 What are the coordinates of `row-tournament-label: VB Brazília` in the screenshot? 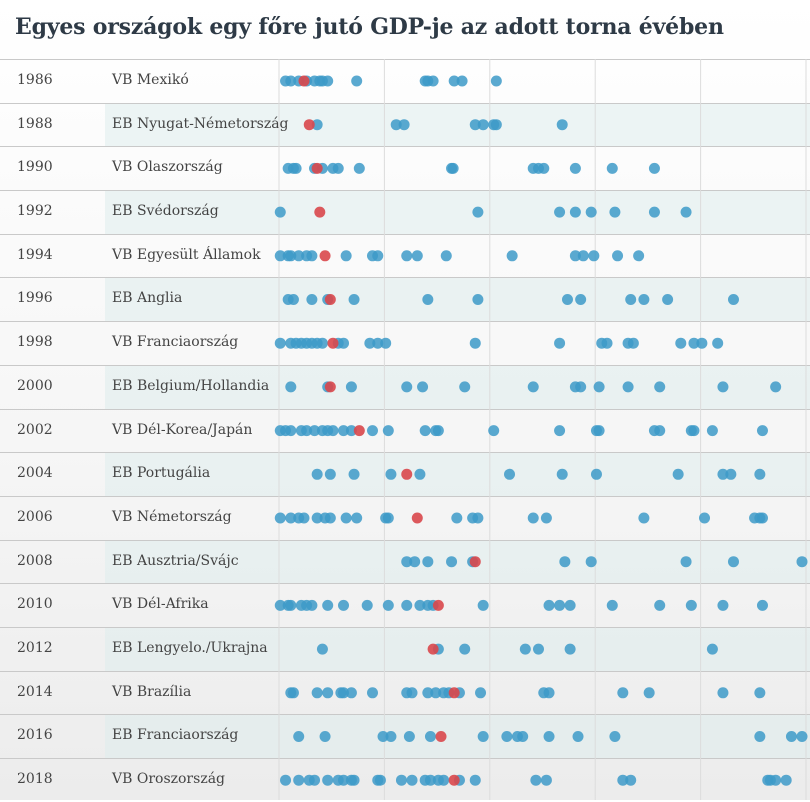 It's located at (152, 691).